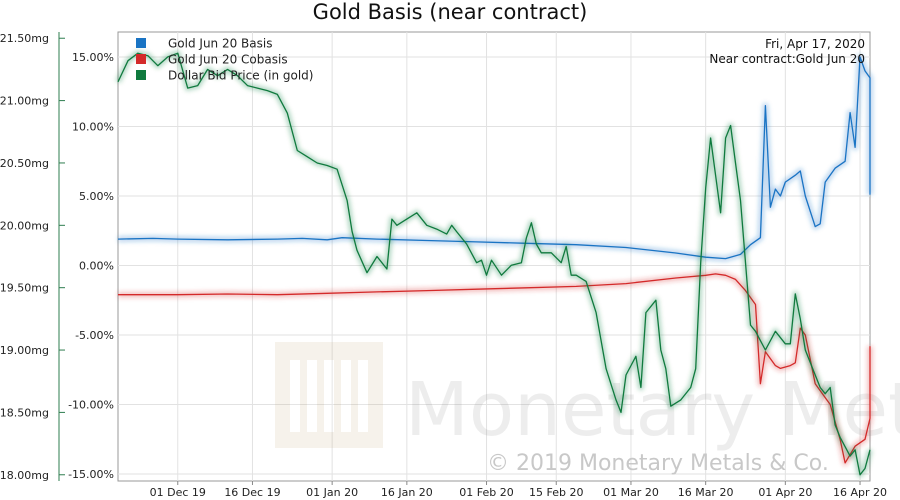 This screenshot has height=500, width=900. What do you see at coordinates (220, 44) in the screenshot?
I see `legend-label-basis: Gold Jun 20 Basis` at bounding box center [220, 44].